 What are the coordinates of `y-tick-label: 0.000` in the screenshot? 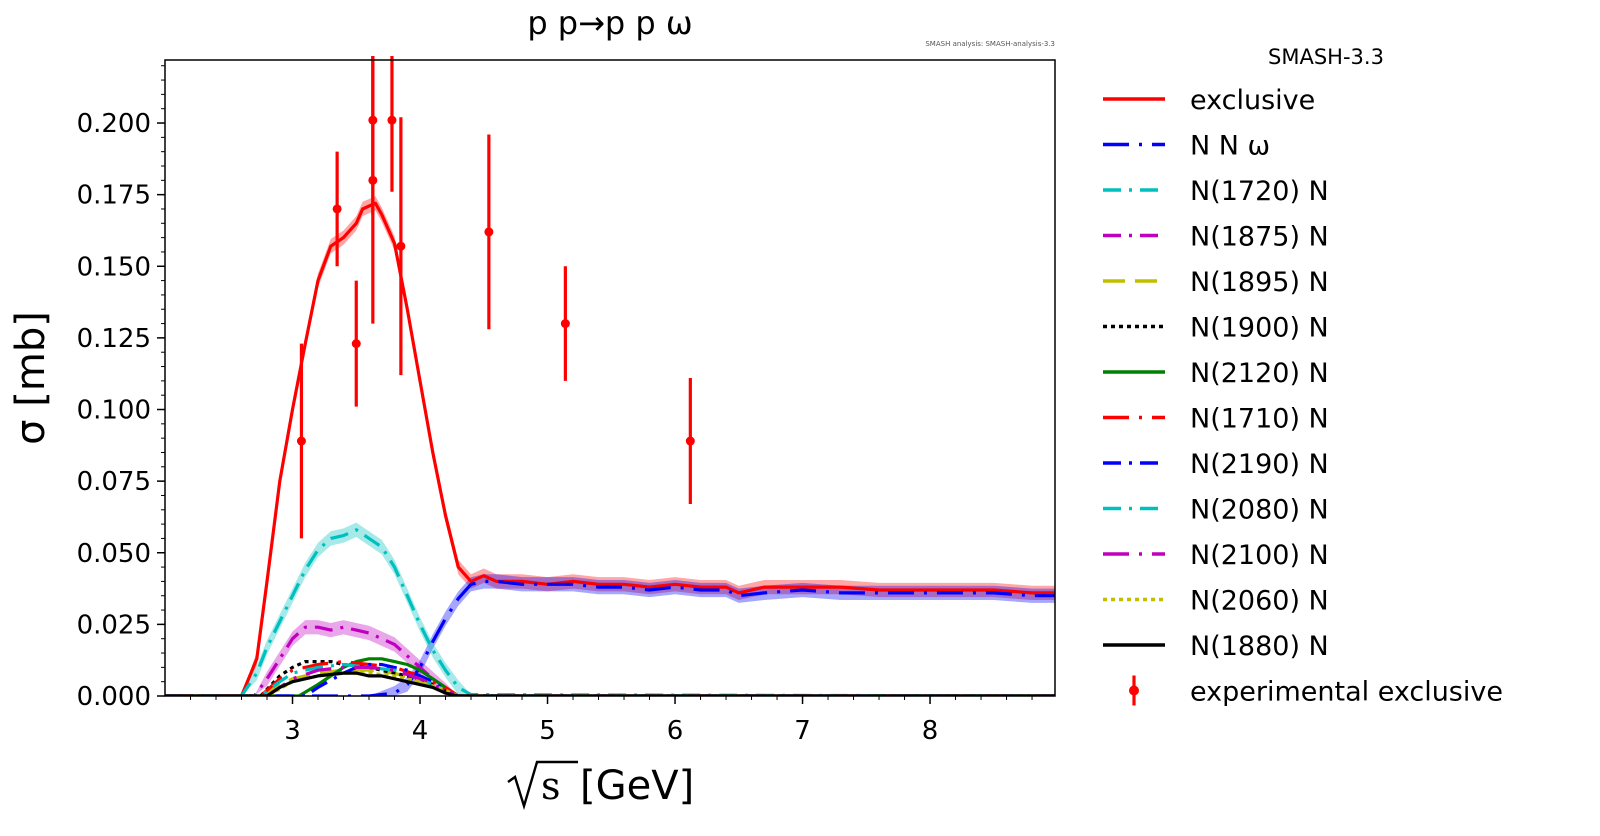 It's located at (114, 697).